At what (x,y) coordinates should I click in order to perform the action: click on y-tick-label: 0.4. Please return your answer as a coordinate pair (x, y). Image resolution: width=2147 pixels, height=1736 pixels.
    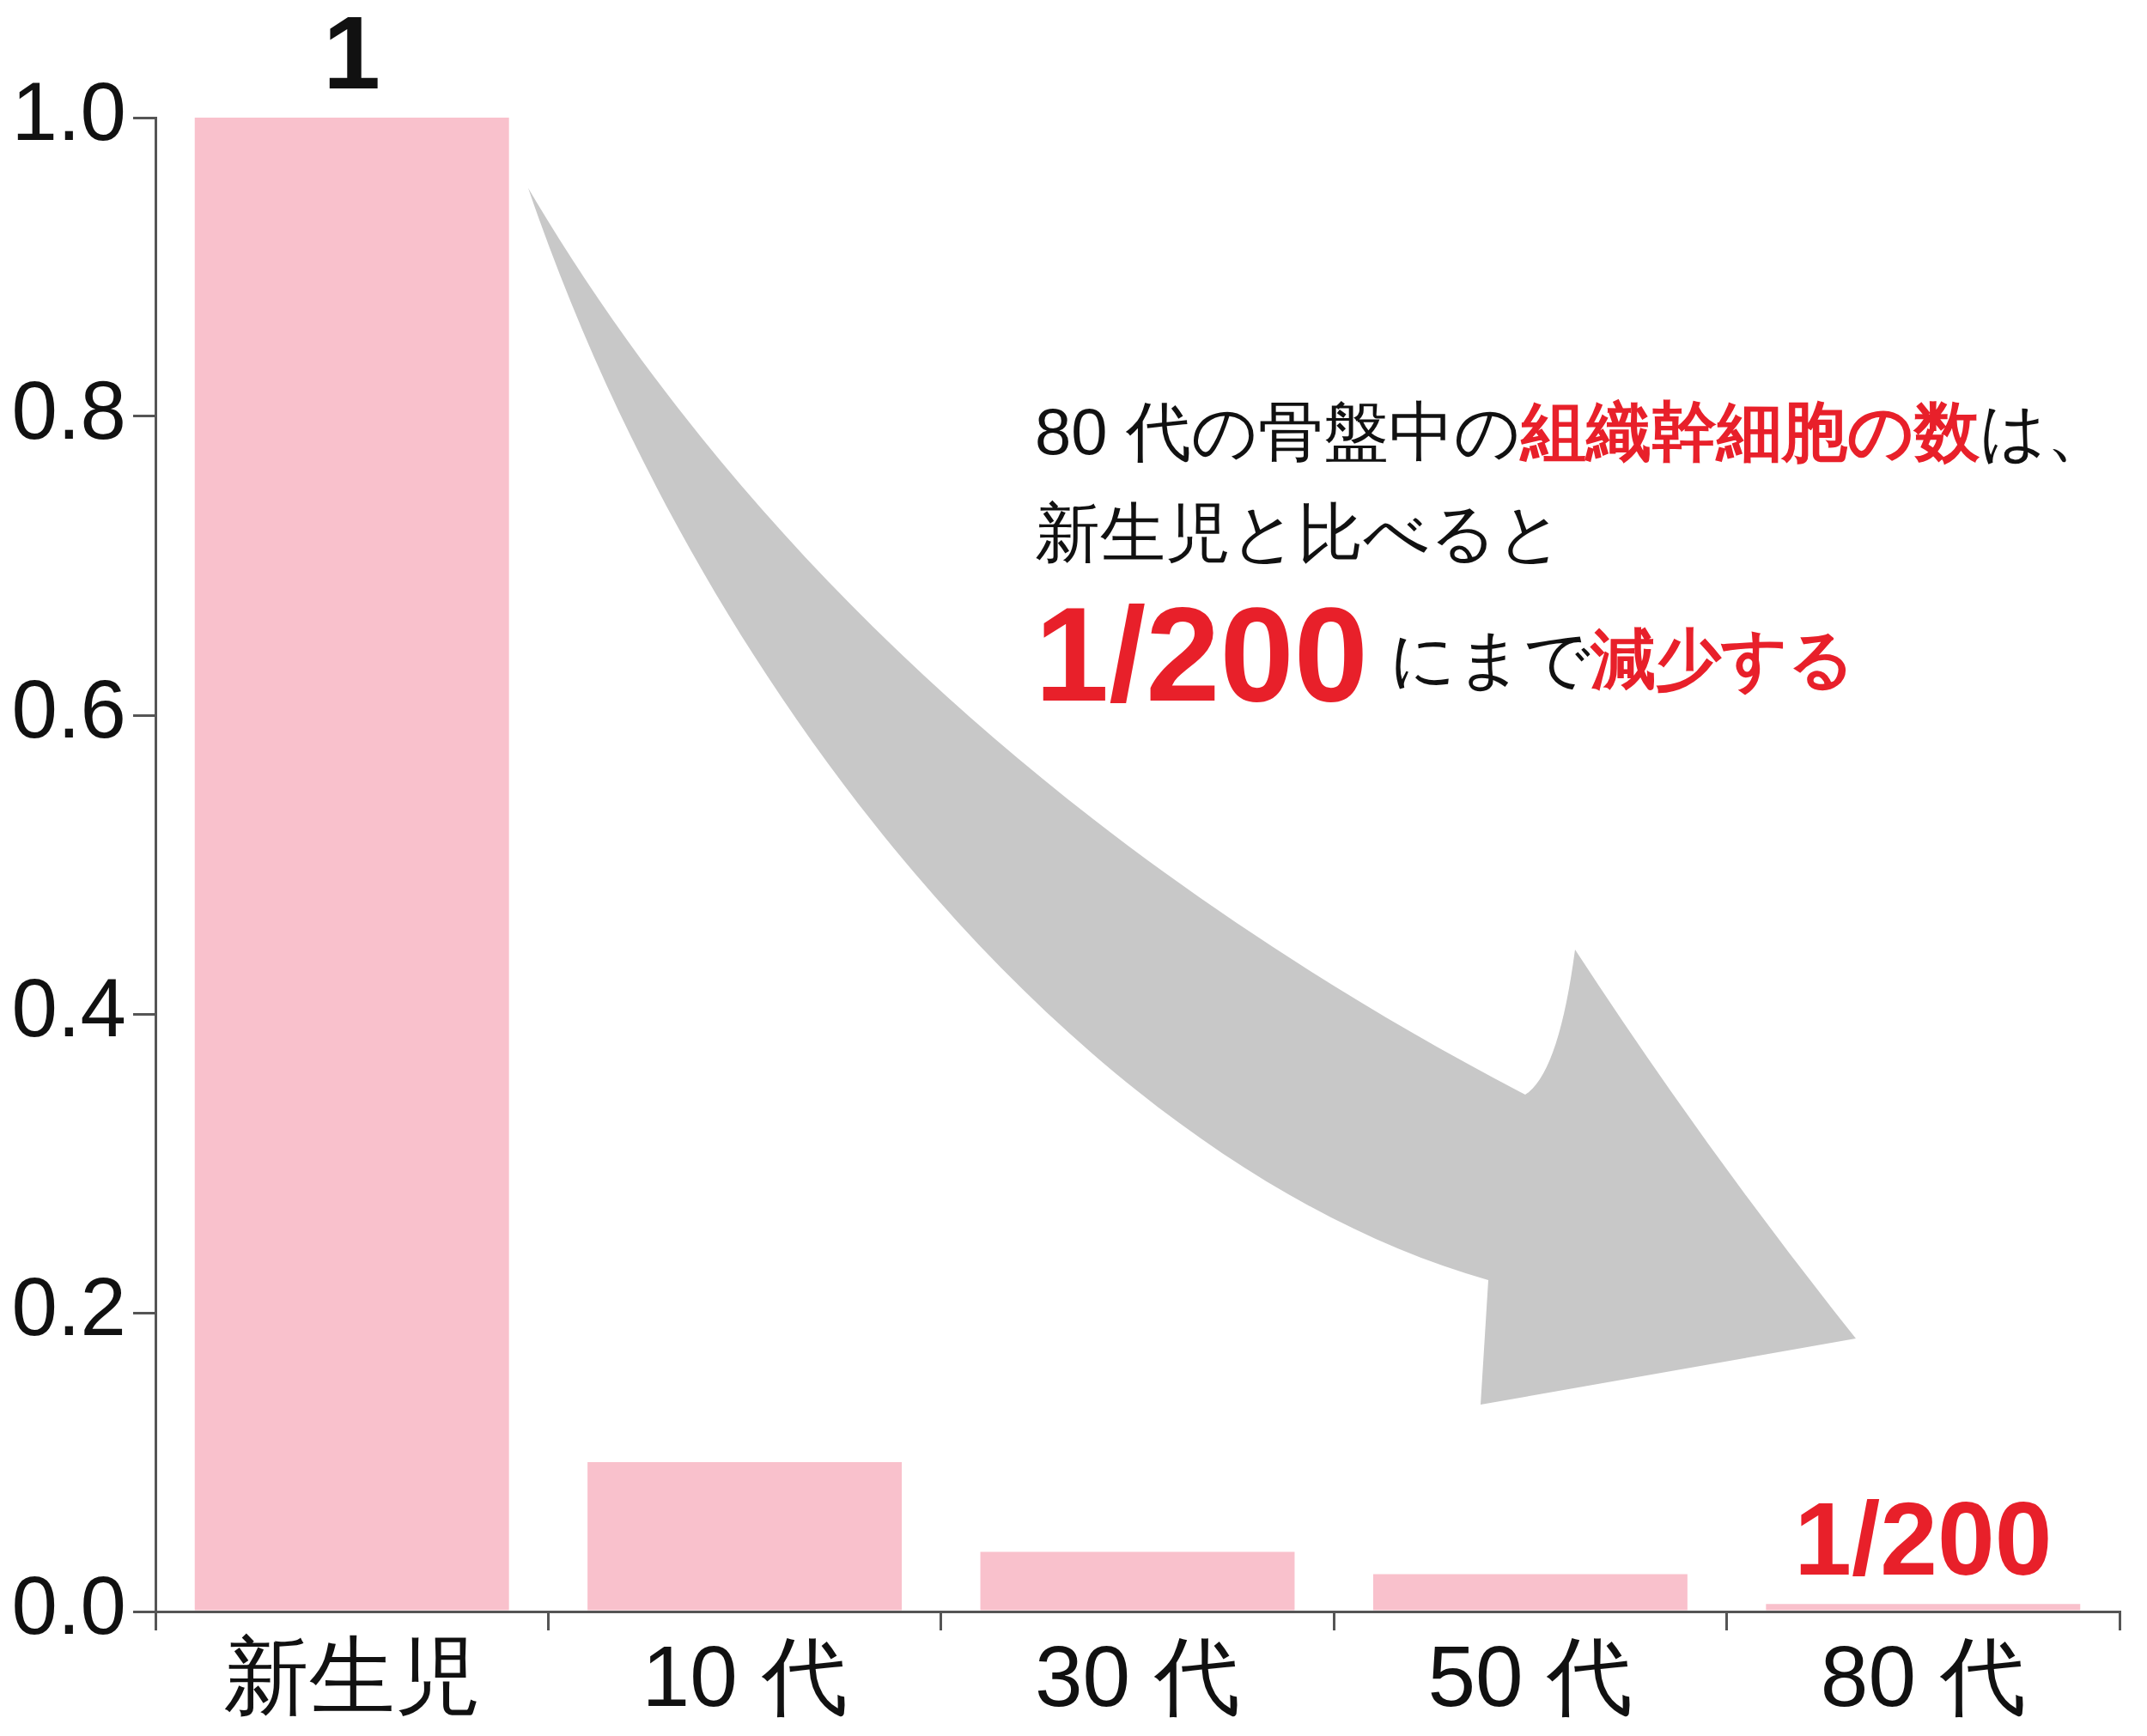
    Looking at the image, I should click on (68, 1008).